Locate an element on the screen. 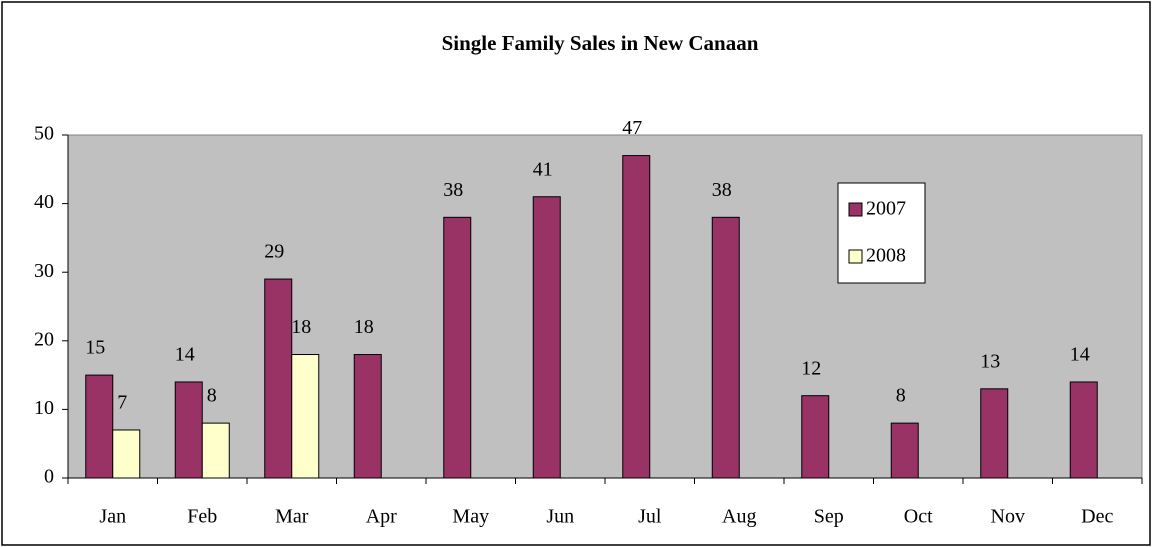  x-tick-label: Mar is located at coordinates (292, 517).